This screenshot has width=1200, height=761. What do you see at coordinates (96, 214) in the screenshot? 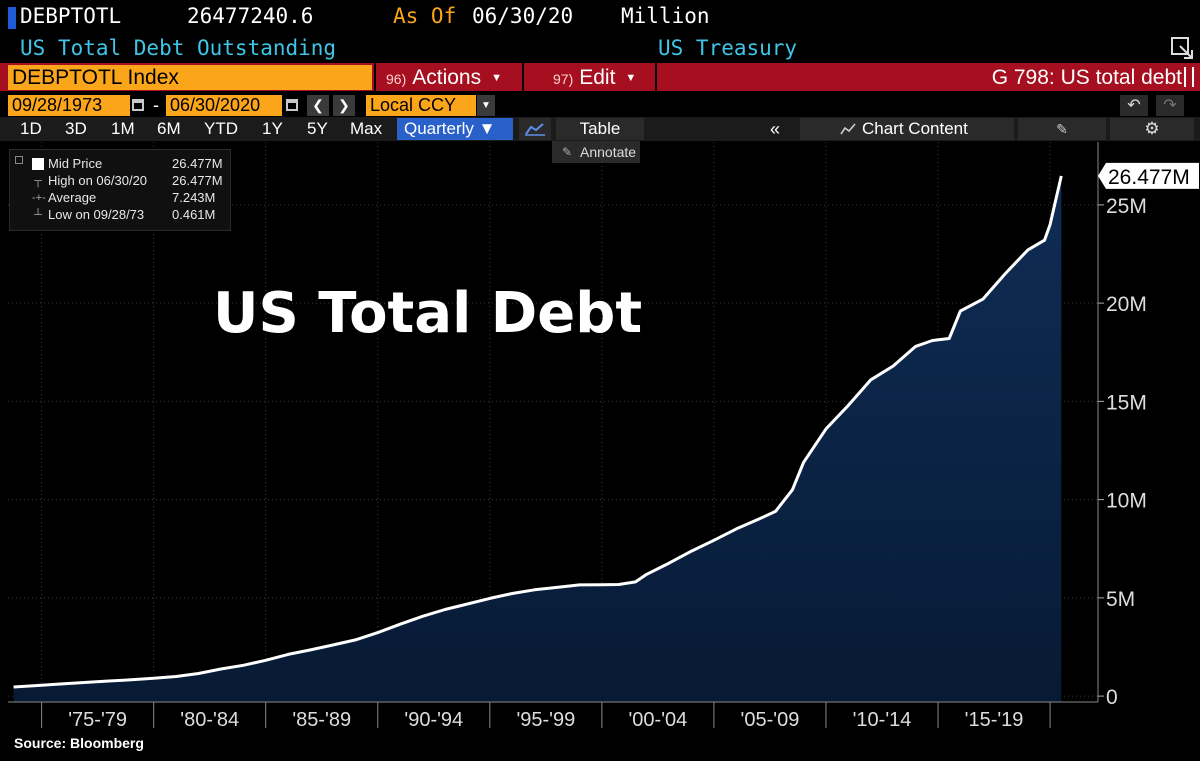
I see `legend-label: Low on 09/28/73` at bounding box center [96, 214].